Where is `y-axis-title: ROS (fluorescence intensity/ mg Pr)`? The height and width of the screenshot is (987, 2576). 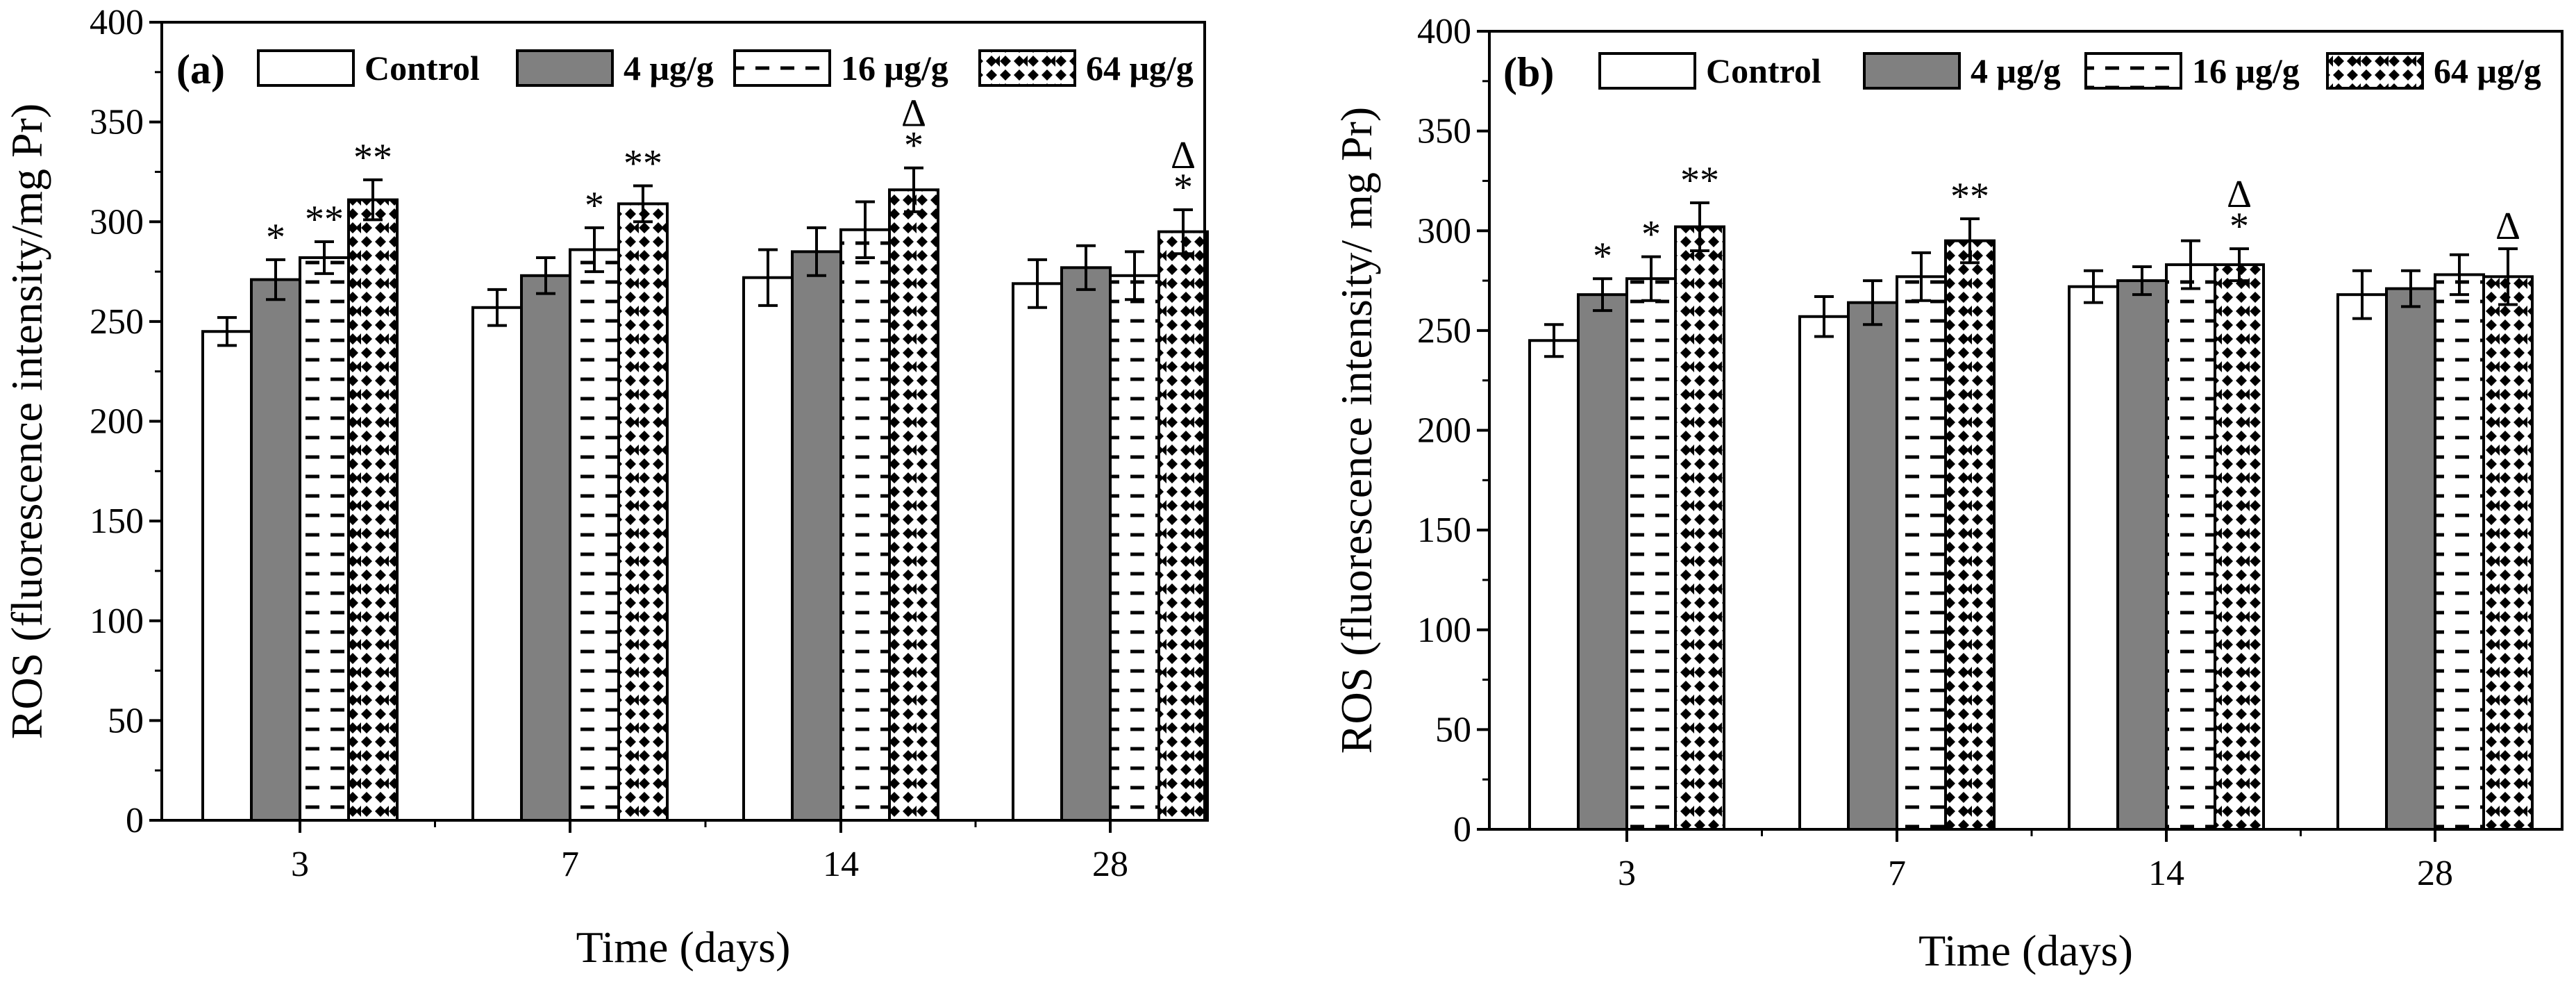 y-axis-title: ROS (fluorescence intensity/ mg Pr) is located at coordinates (1356, 431).